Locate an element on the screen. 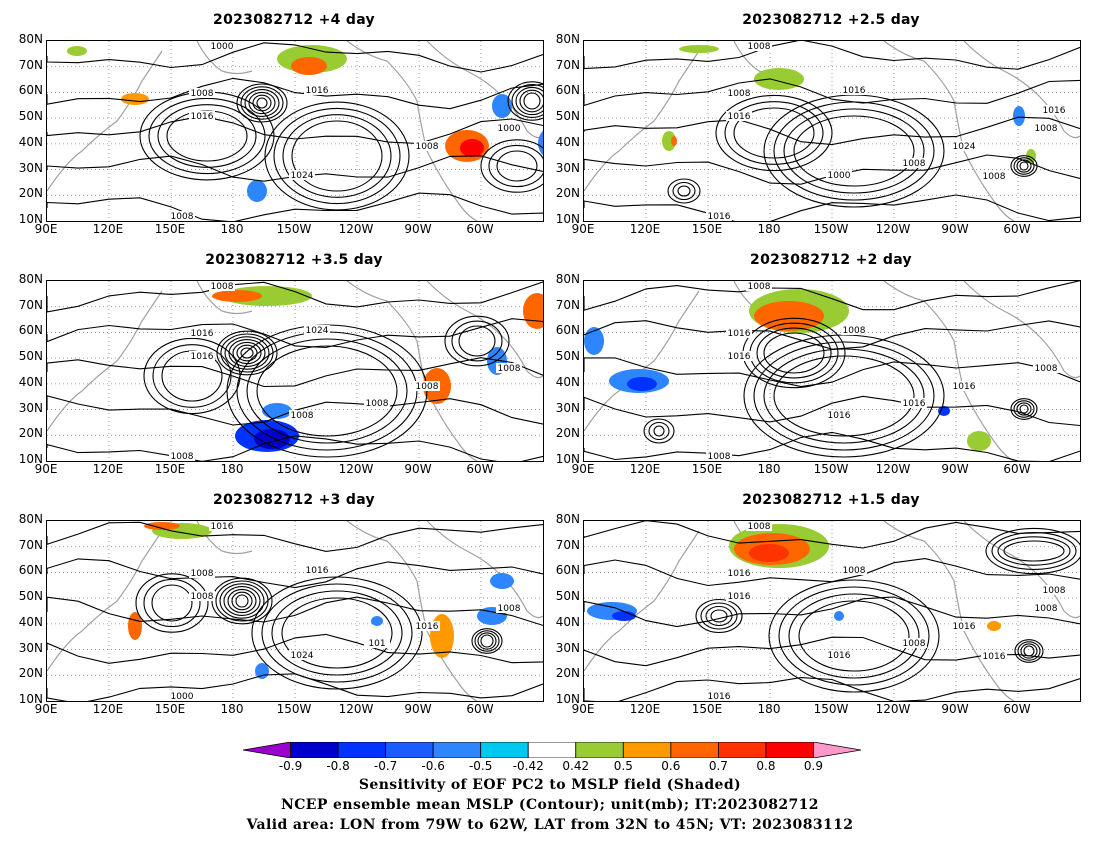 The image size is (1100, 850). map-plot: 1000 1008 1016 1016 1024 1008 1000 1008 is located at coordinates (295, 131).